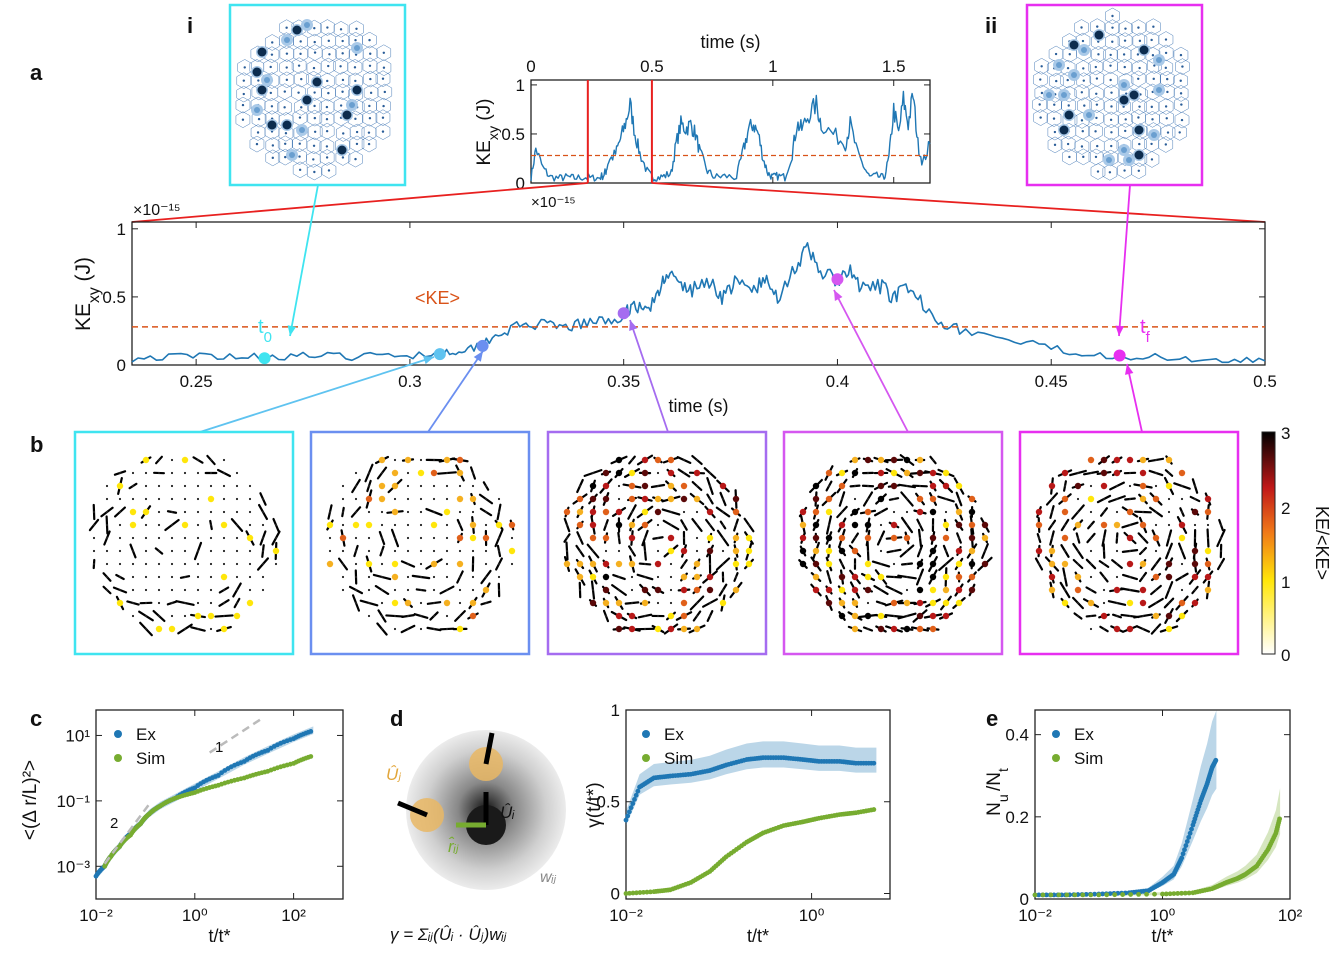 Image resolution: width=1330 pixels, height=969 pixels. What do you see at coordinates (520, 183) in the screenshot?
I see `y-tick-label: 0` at bounding box center [520, 183].